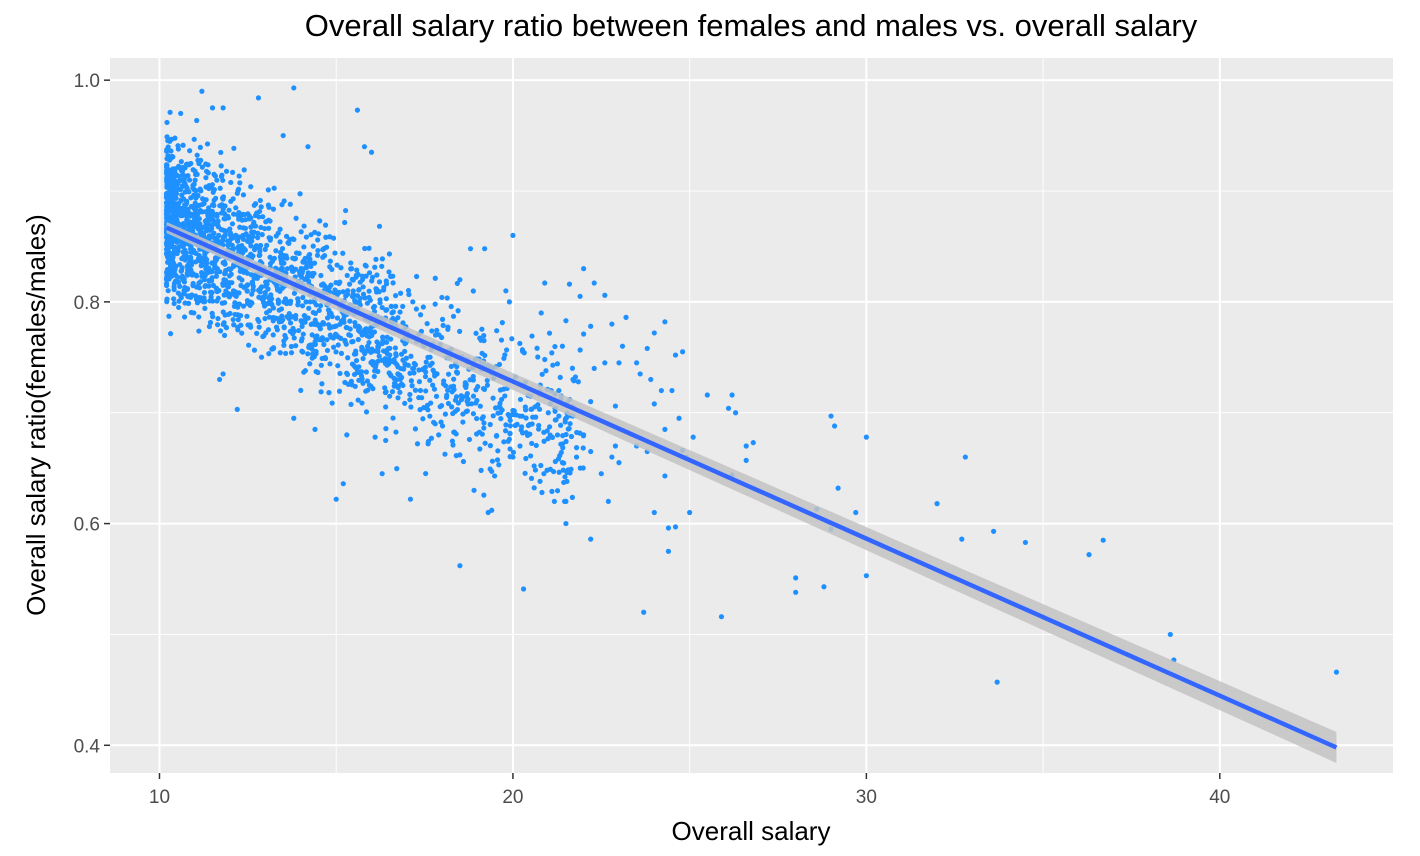  I want to click on y-tick-label: 1.0, so click(87, 81).